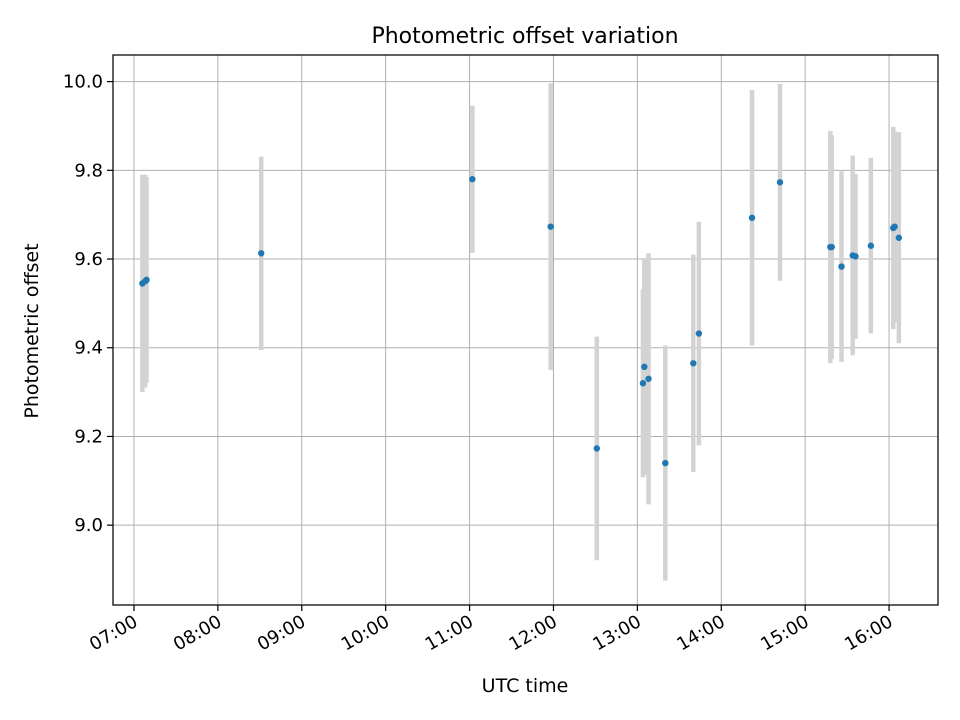 The width and height of the screenshot is (960, 720). What do you see at coordinates (32, 330) in the screenshot?
I see `y-axis-label: Photometric offset` at bounding box center [32, 330].